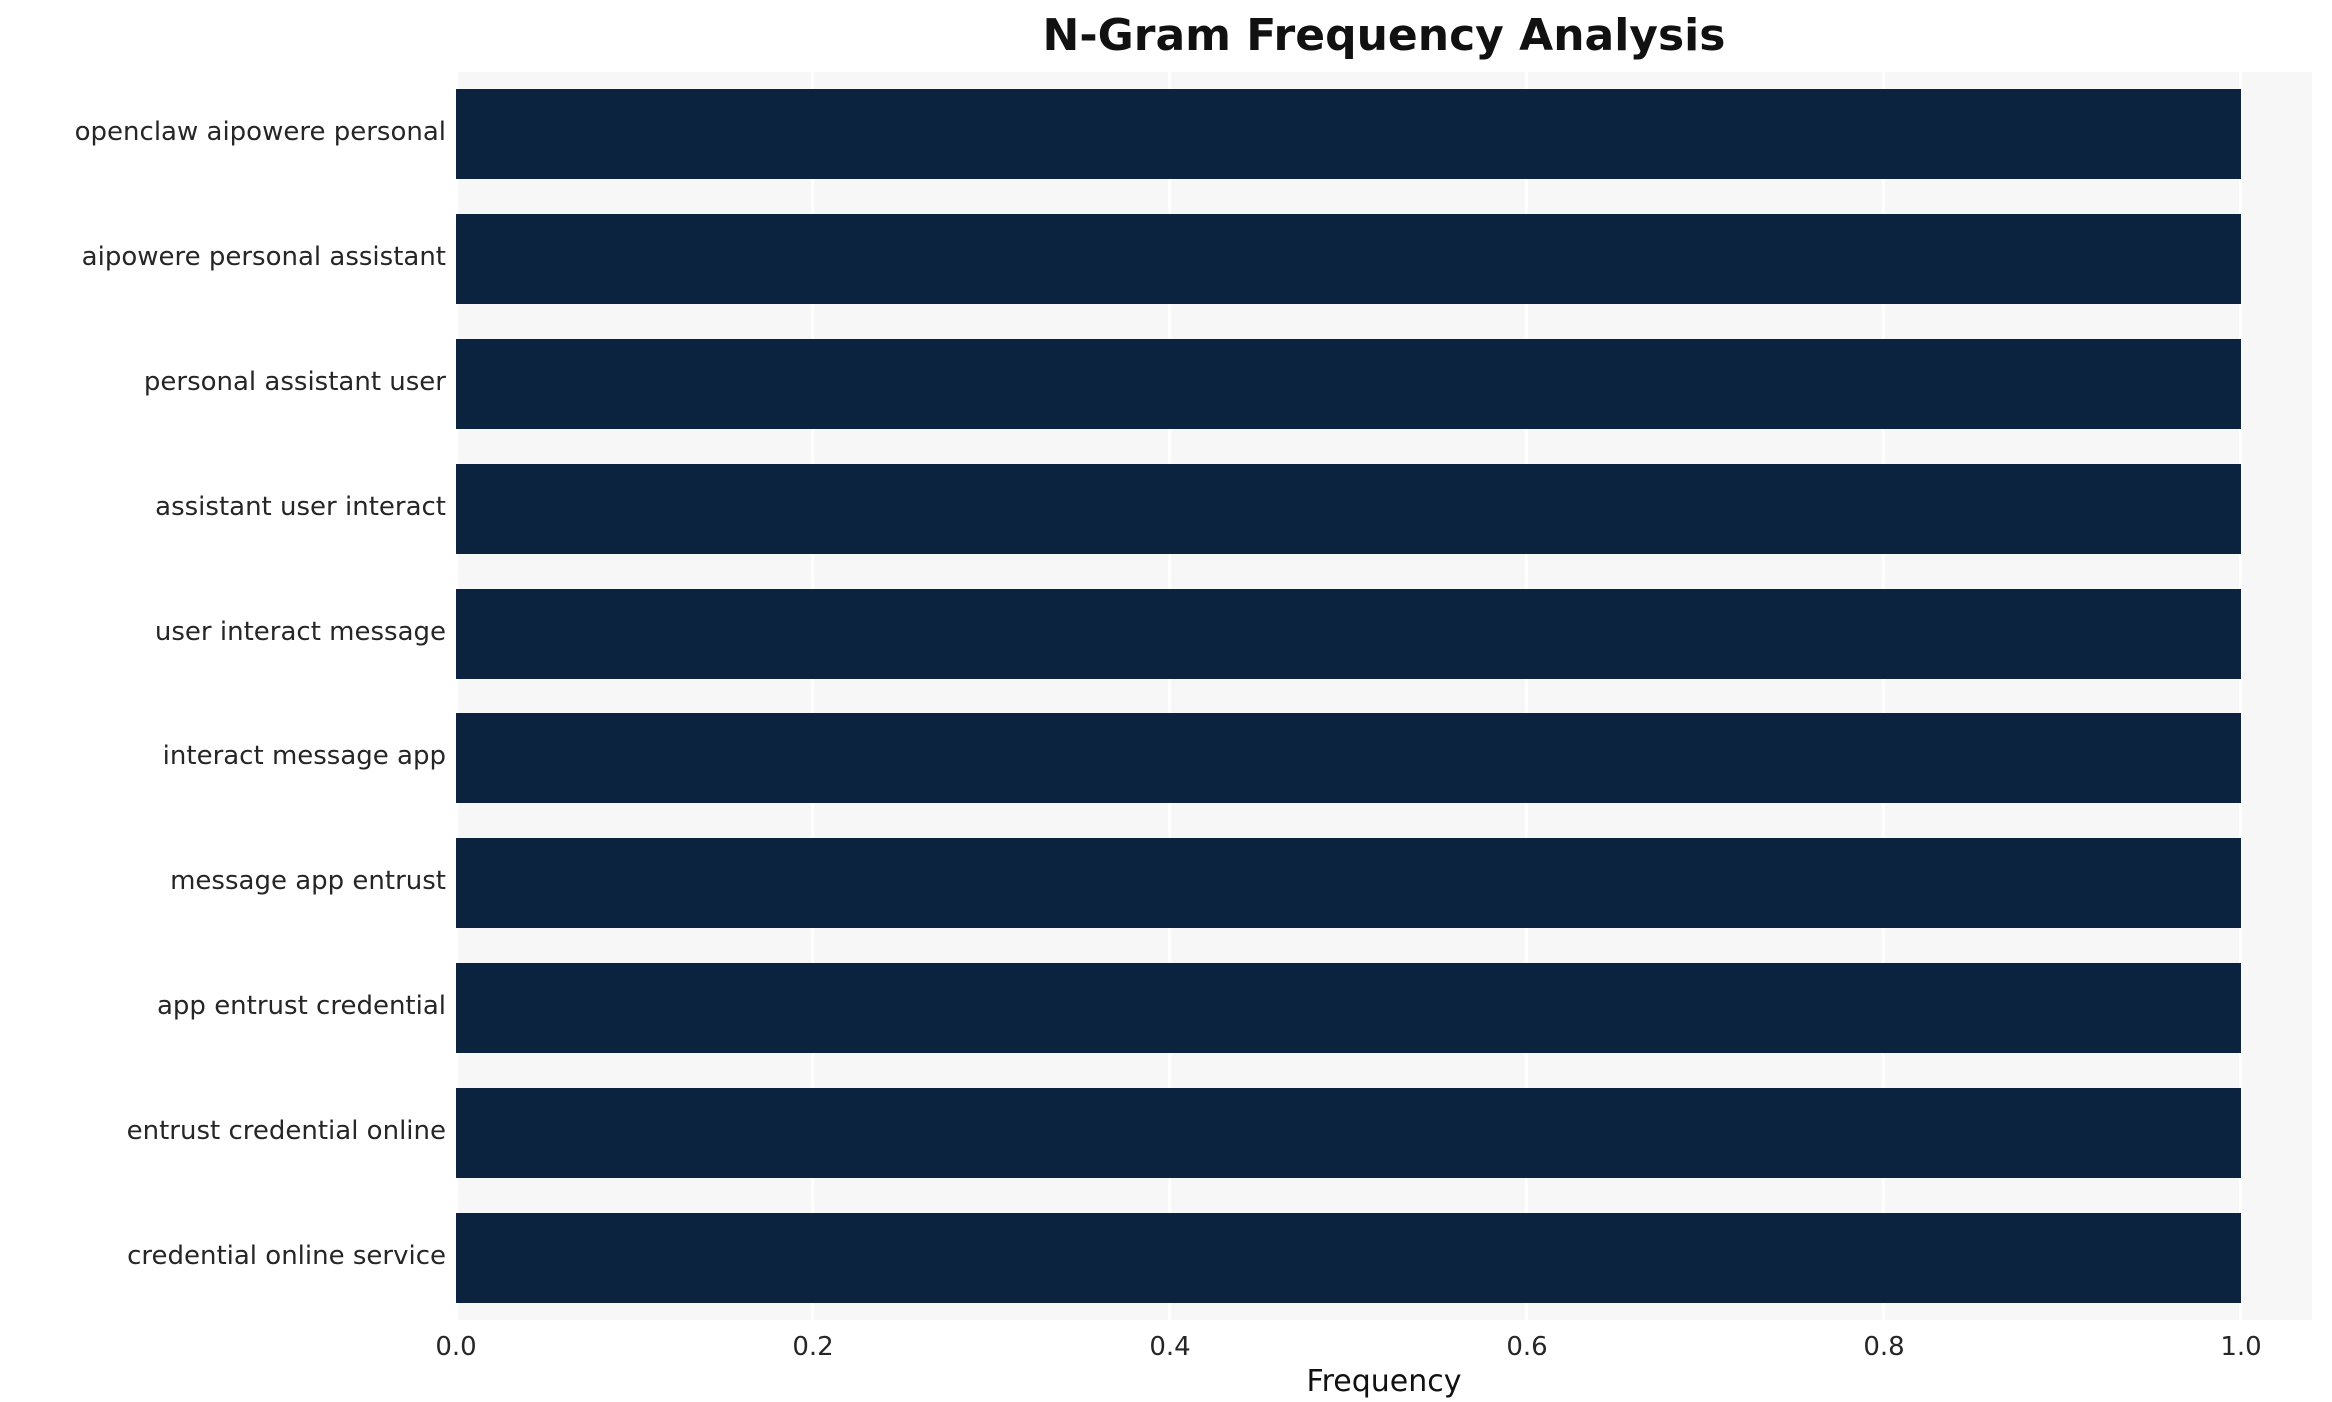 This screenshot has width=2332, height=1402. What do you see at coordinates (300, 632) in the screenshot?
I see `y-label-user-interact-message: user interact message` at bounding box center [300, 632].